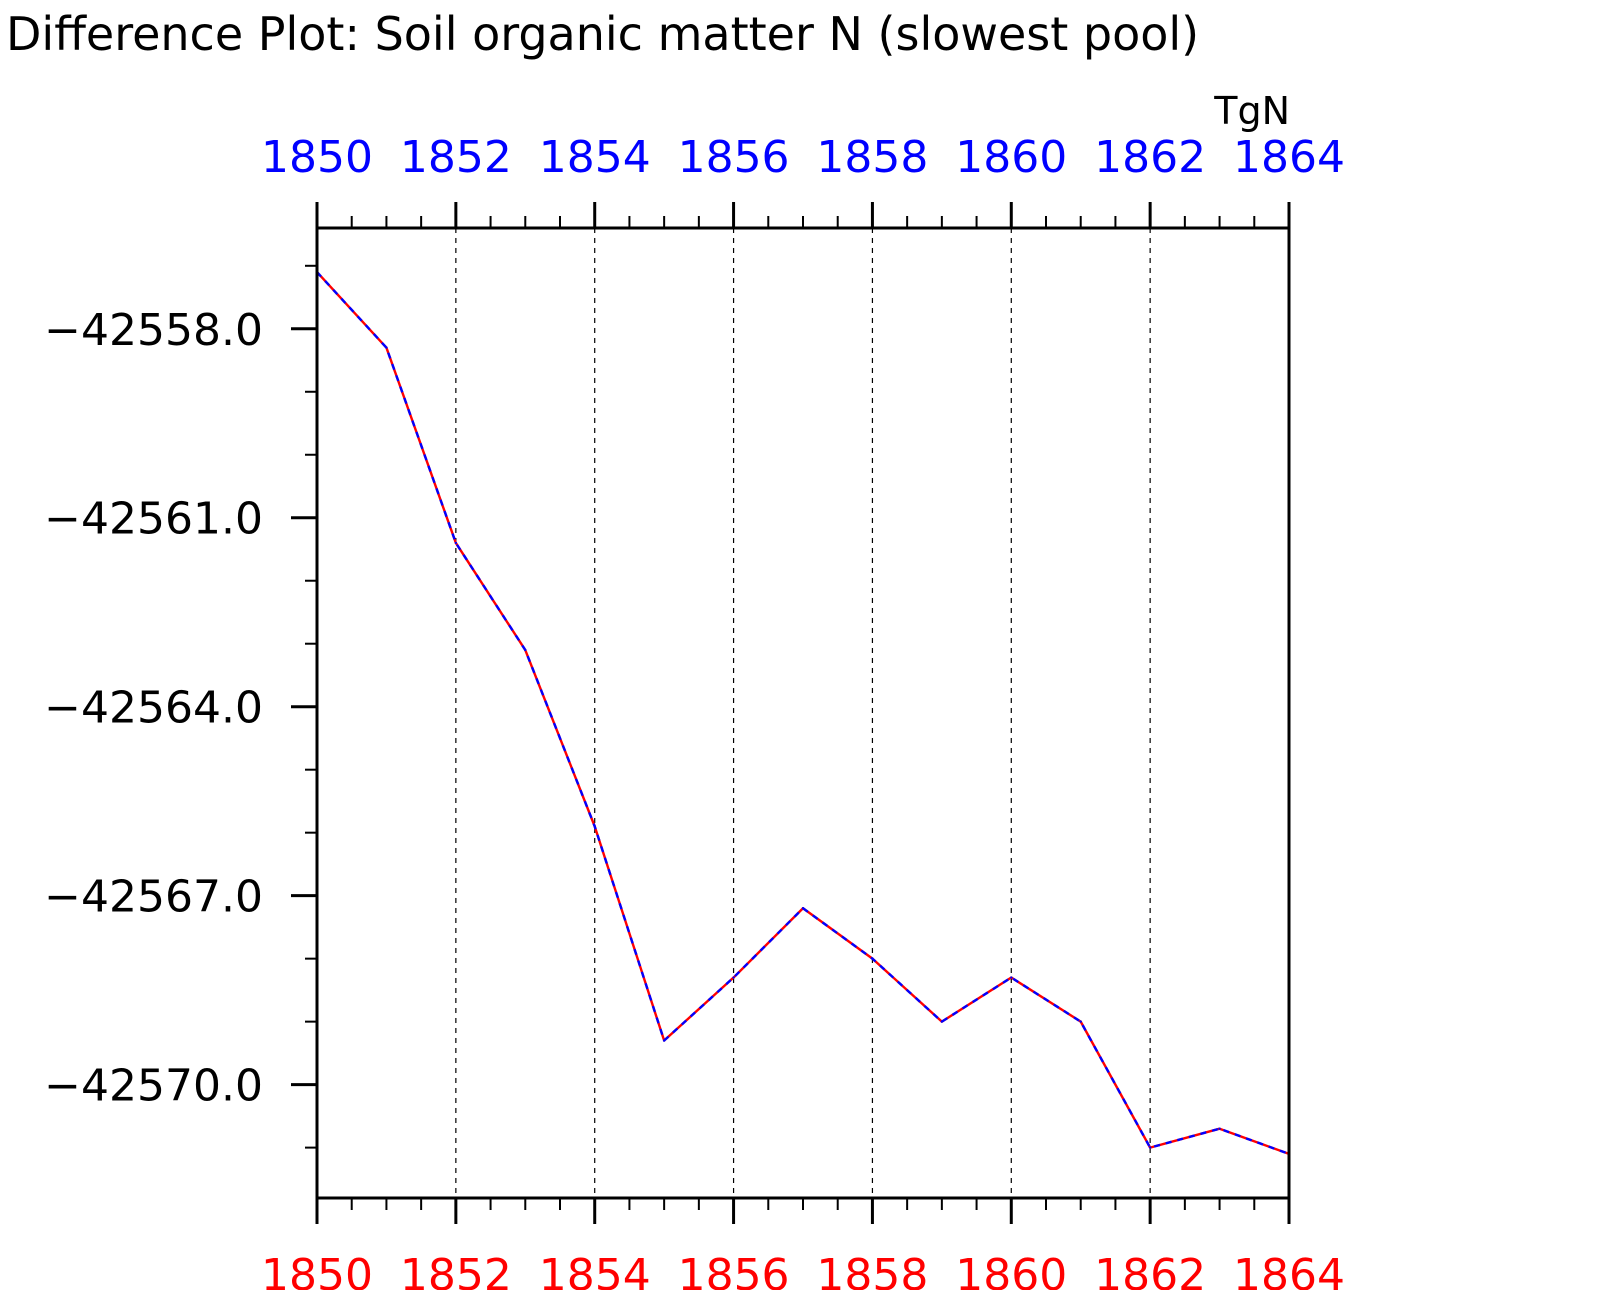 The height and width of the screenshot is (1294, 1608). I want to click on x-tick-label-top-1860: 1860, so click(1011, 157).